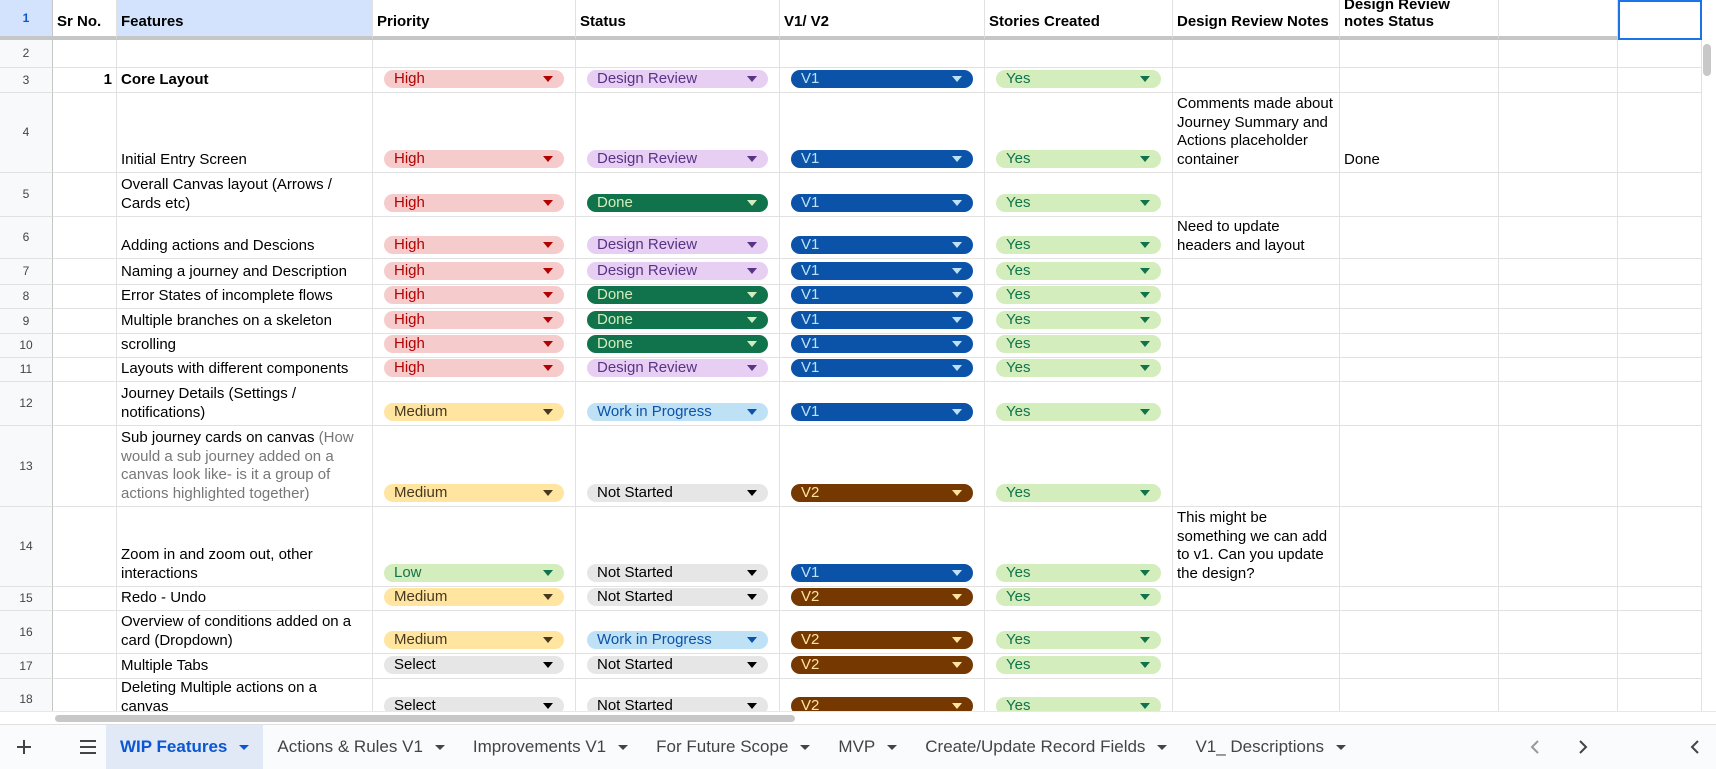  Describe the element at coordinates (96, 747) in the screenshot. I see `all-sheets-button` at that location.